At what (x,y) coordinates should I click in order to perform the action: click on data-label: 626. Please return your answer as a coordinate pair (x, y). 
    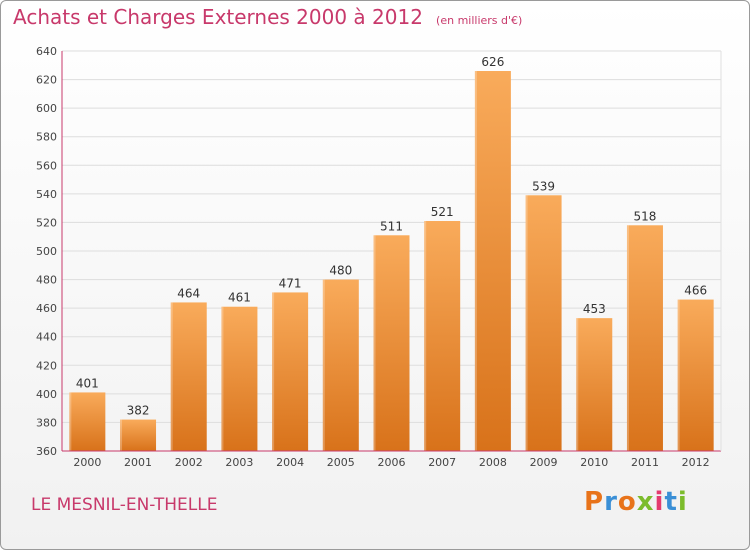
    Looking at the image, I should click on (492, 62).